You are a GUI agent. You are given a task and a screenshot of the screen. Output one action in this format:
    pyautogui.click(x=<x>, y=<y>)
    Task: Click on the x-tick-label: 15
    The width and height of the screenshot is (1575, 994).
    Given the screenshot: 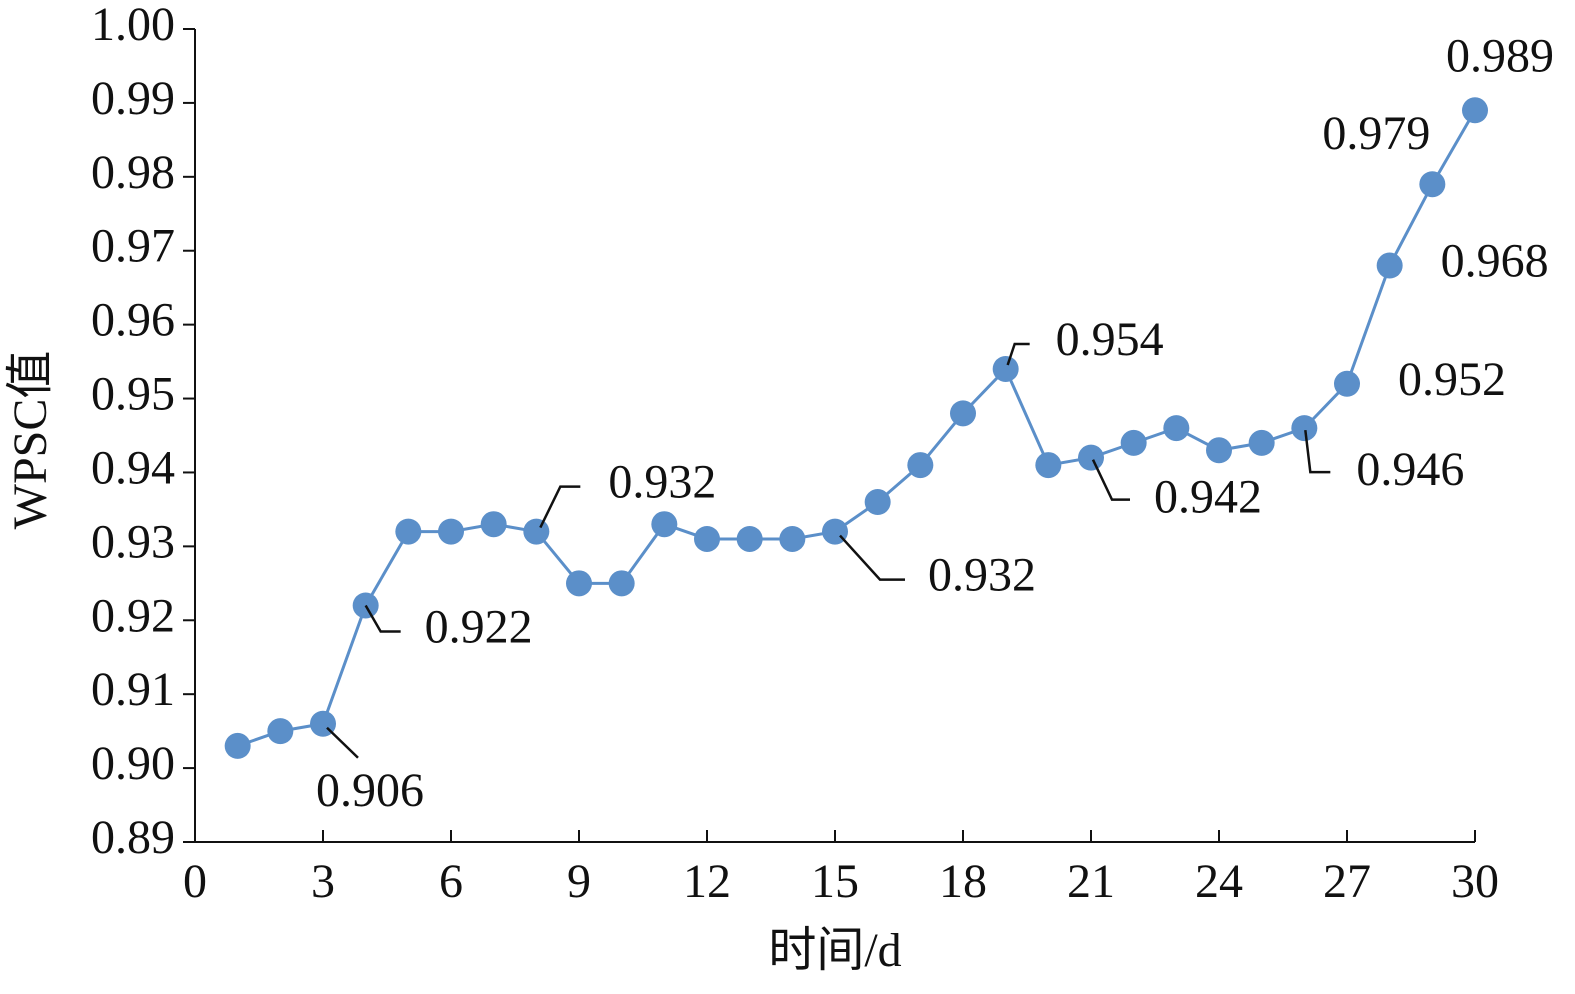 What is the action you would take?
    pyautogui.click(x=835, y=881)
    